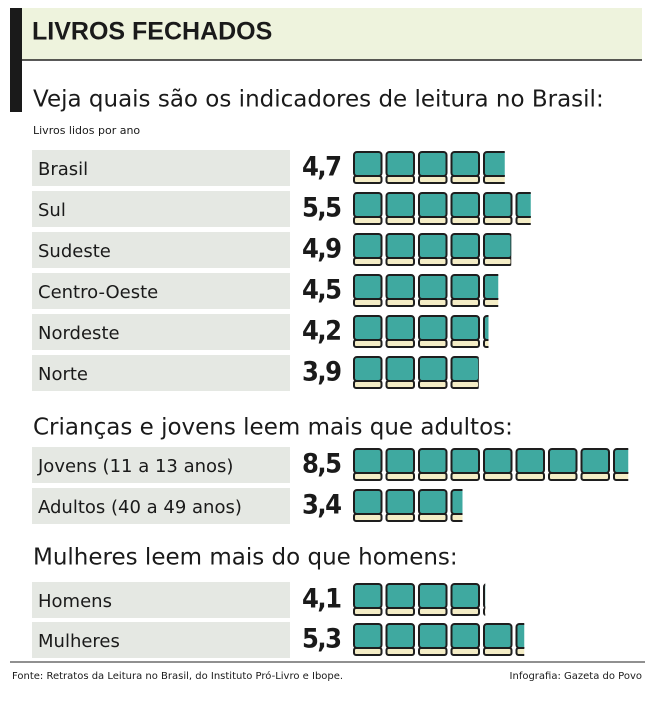 Image resolution: width=660 pixels, height=702 pixels. What do you see at coordinates (98, 292) in the screenshot?
I see `category-label: Centro-Oeste` at bounding box center [98, 292].